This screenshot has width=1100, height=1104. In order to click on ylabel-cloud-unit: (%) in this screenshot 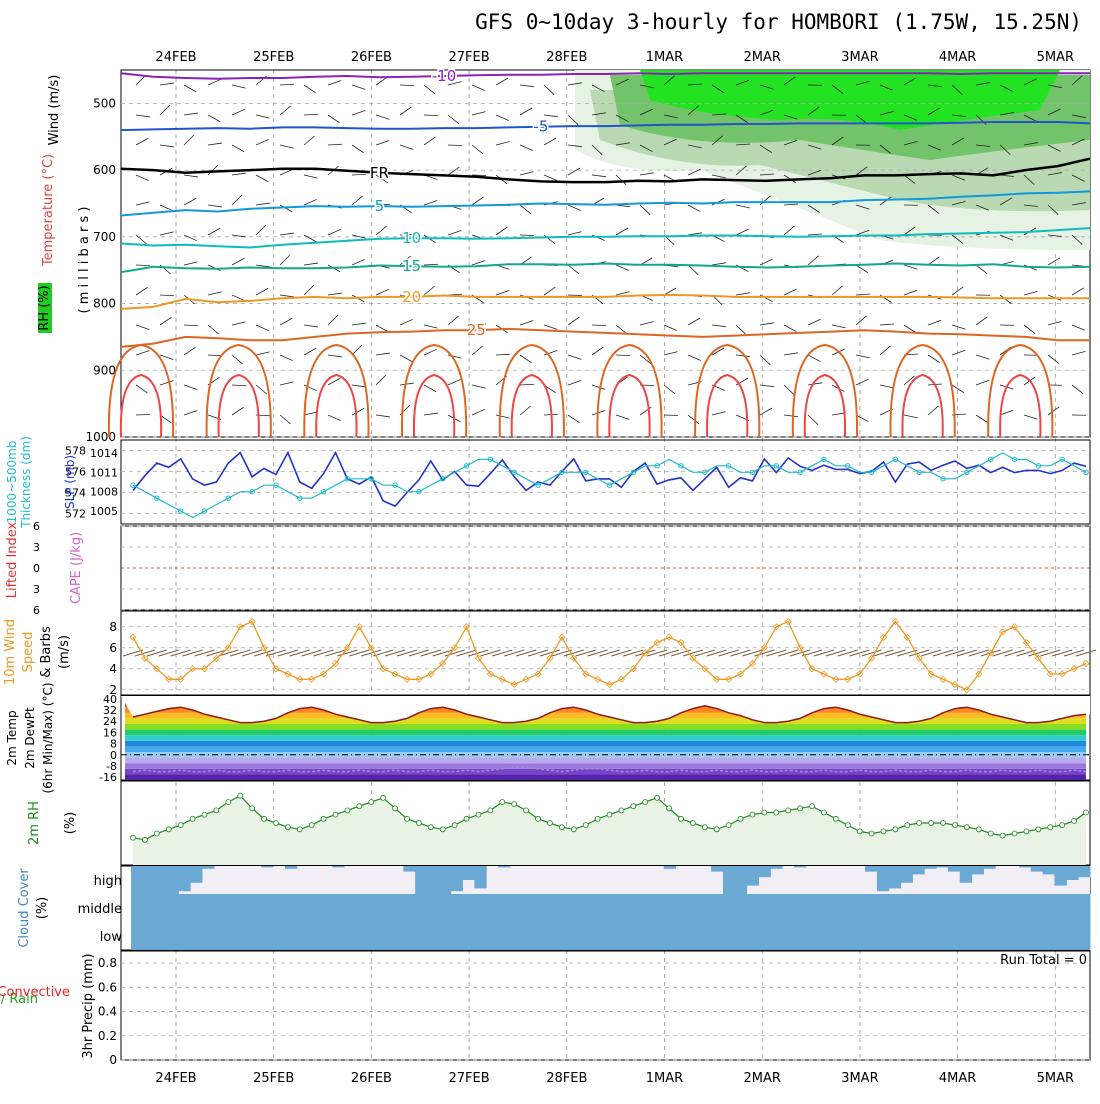, I will do `click(42, 908)`.